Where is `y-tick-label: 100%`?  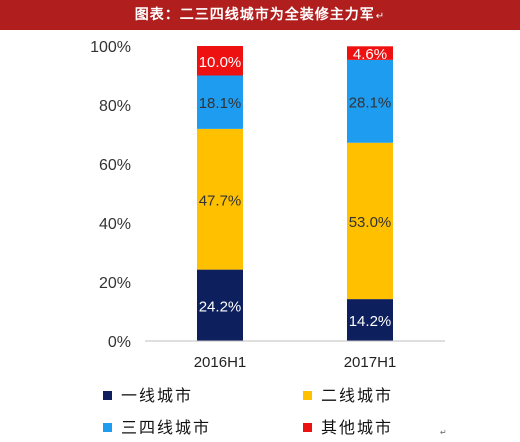
y-tick-label: 100% is located at coordinates (110, 47).